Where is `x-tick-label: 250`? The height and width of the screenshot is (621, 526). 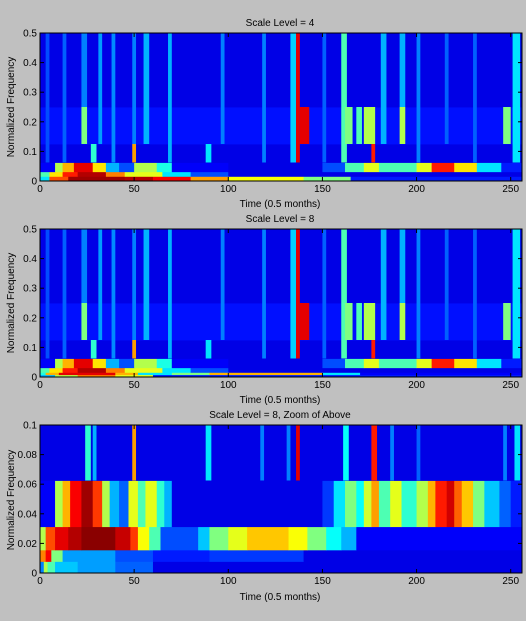
x-tick-label: 250 is located at coordinates (510, 385).